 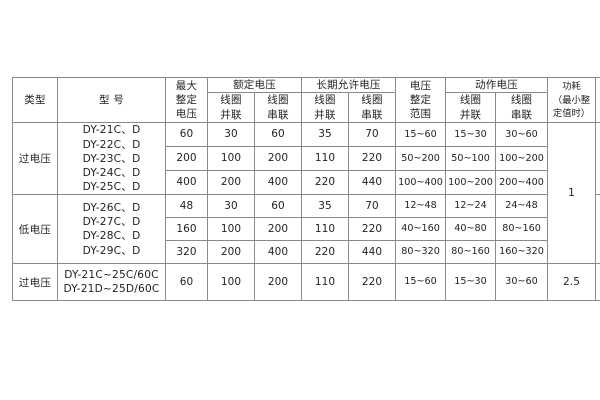 What do you see at coordinates (471, 206) in the screenshot?
I see `cell-action-parallel: 12~24` at bounding box center [471, 206].